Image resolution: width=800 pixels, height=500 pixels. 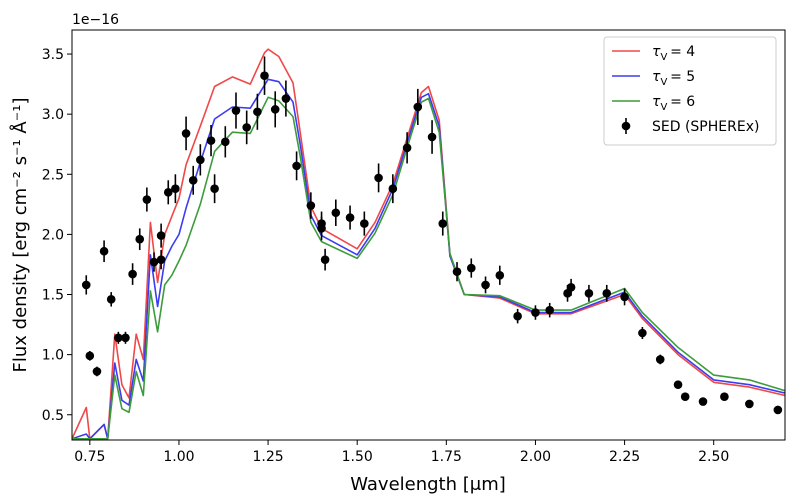 I want to click on x-tick-label-0: 0.75, so click(x=89, y=457).